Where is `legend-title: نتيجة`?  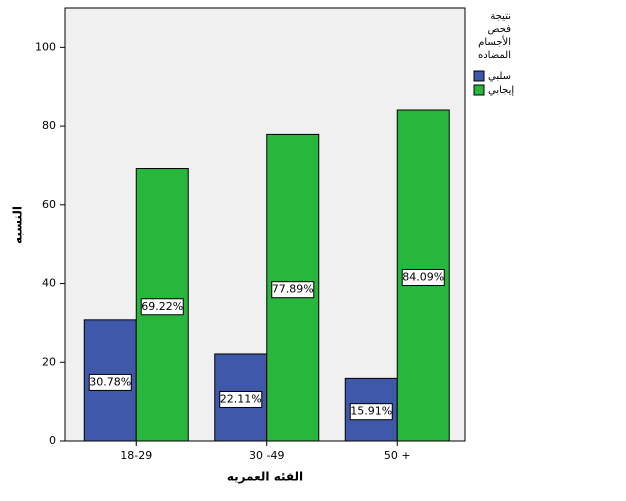
legend-title: نتيجة is located at coordinates (500, 16).